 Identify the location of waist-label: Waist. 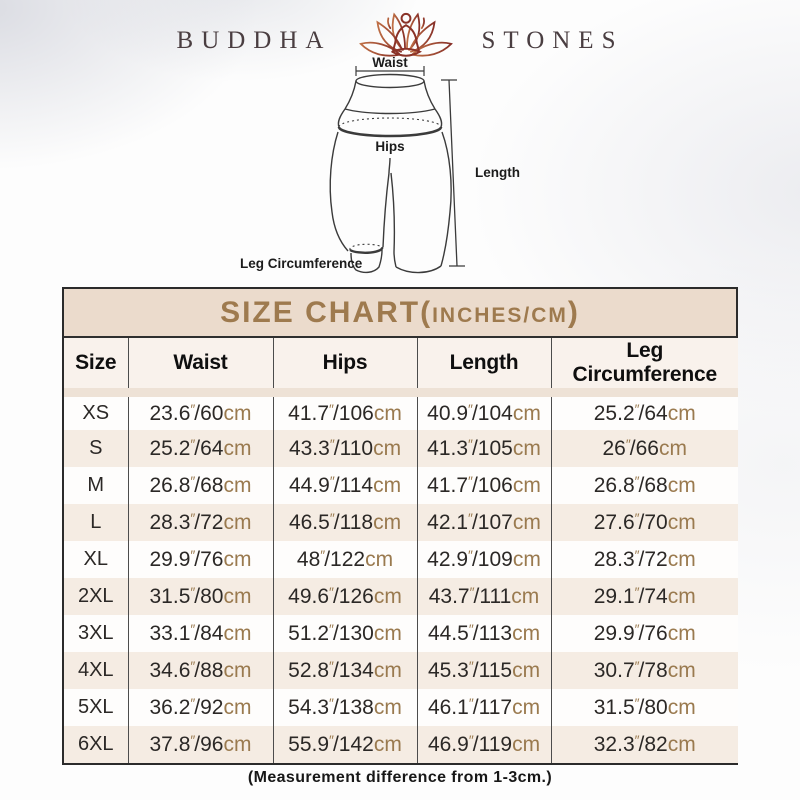
(390, 62).